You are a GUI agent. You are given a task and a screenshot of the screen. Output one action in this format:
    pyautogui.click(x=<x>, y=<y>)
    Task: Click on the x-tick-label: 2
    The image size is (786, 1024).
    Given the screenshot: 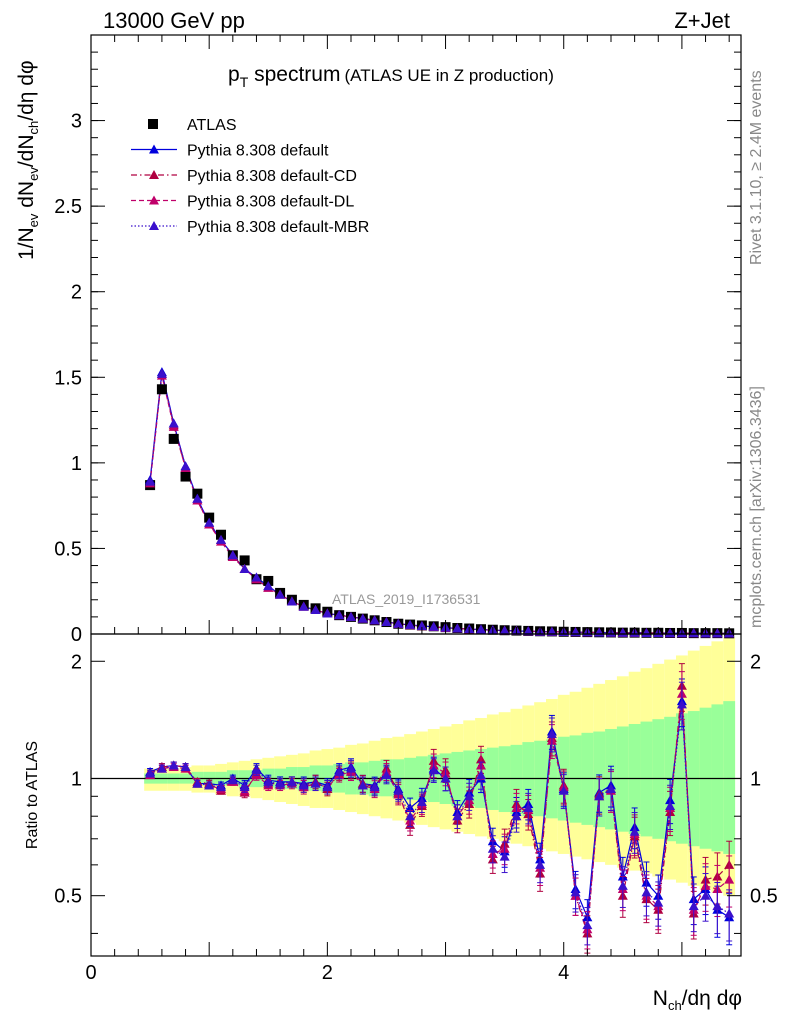 What is the action you would take?
    pyautogui.click(x=327, y=973)
    